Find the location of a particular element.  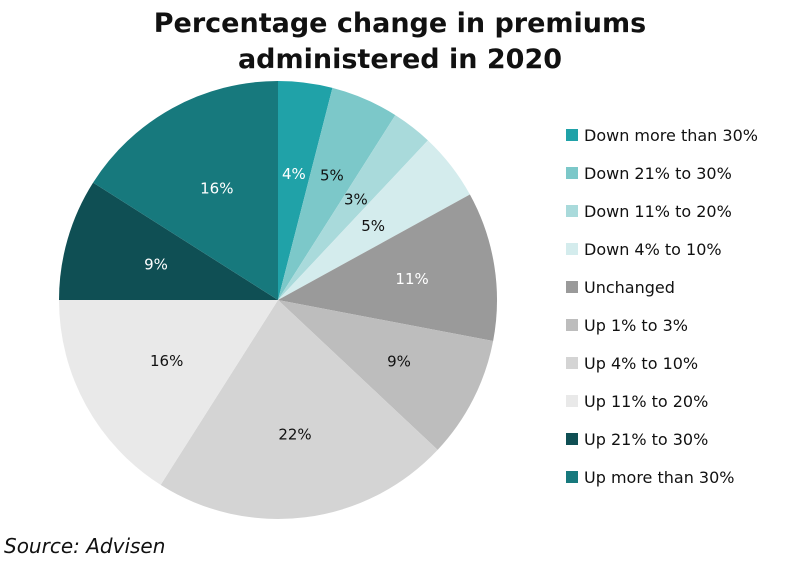

legend-label: Up more than 30% is located at coordinates (659, 477).